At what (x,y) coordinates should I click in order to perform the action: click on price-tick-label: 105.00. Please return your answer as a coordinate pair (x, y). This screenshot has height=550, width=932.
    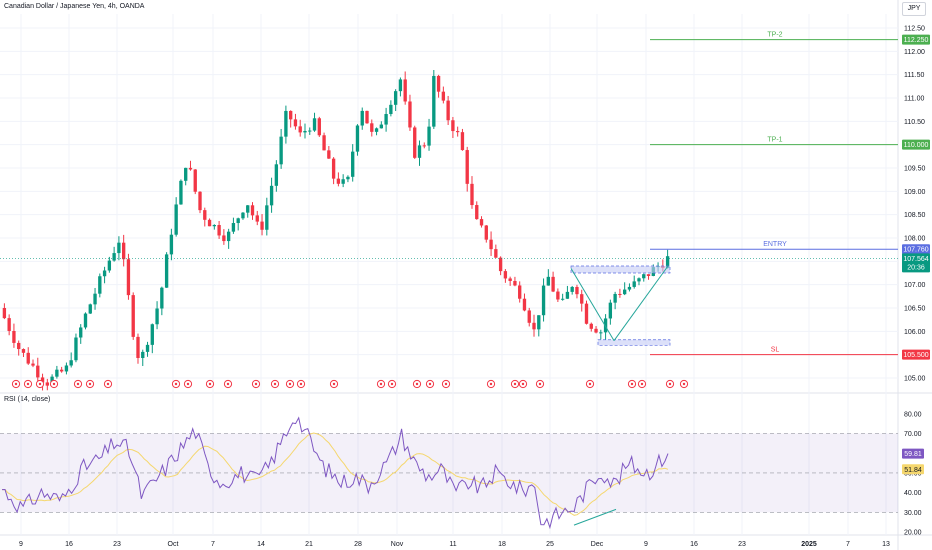
    Looking at the image, I should click on (915, 379).